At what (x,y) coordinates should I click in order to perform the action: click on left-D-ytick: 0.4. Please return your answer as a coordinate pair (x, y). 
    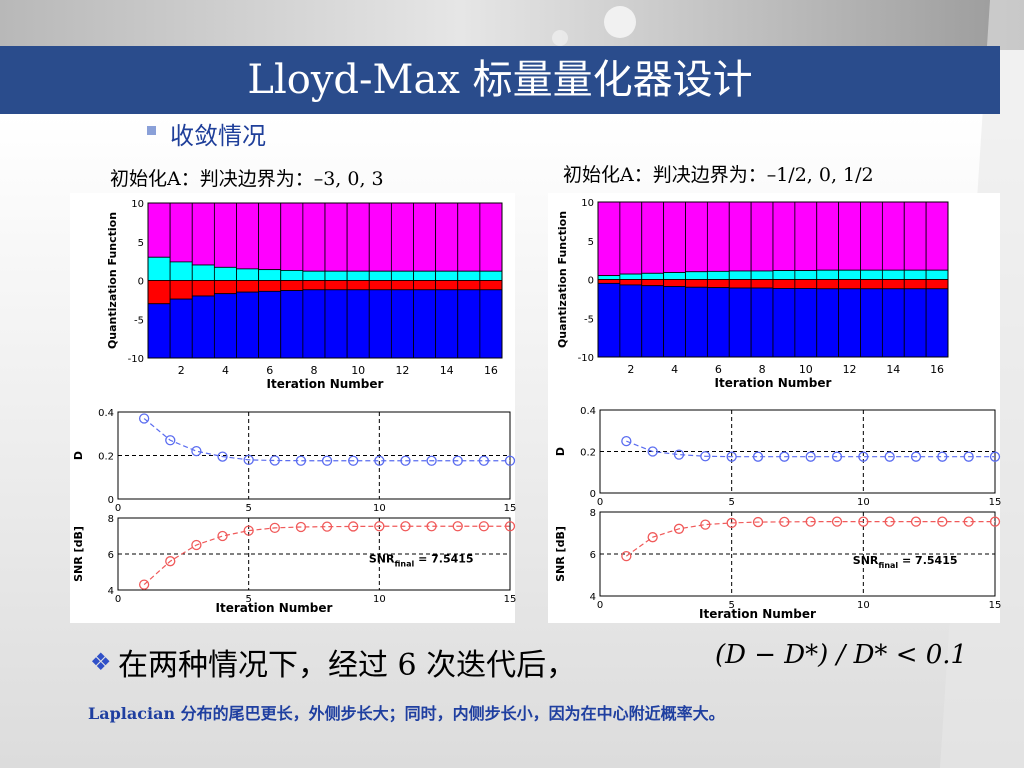
    Looking at the image, I should click on (106, 413).